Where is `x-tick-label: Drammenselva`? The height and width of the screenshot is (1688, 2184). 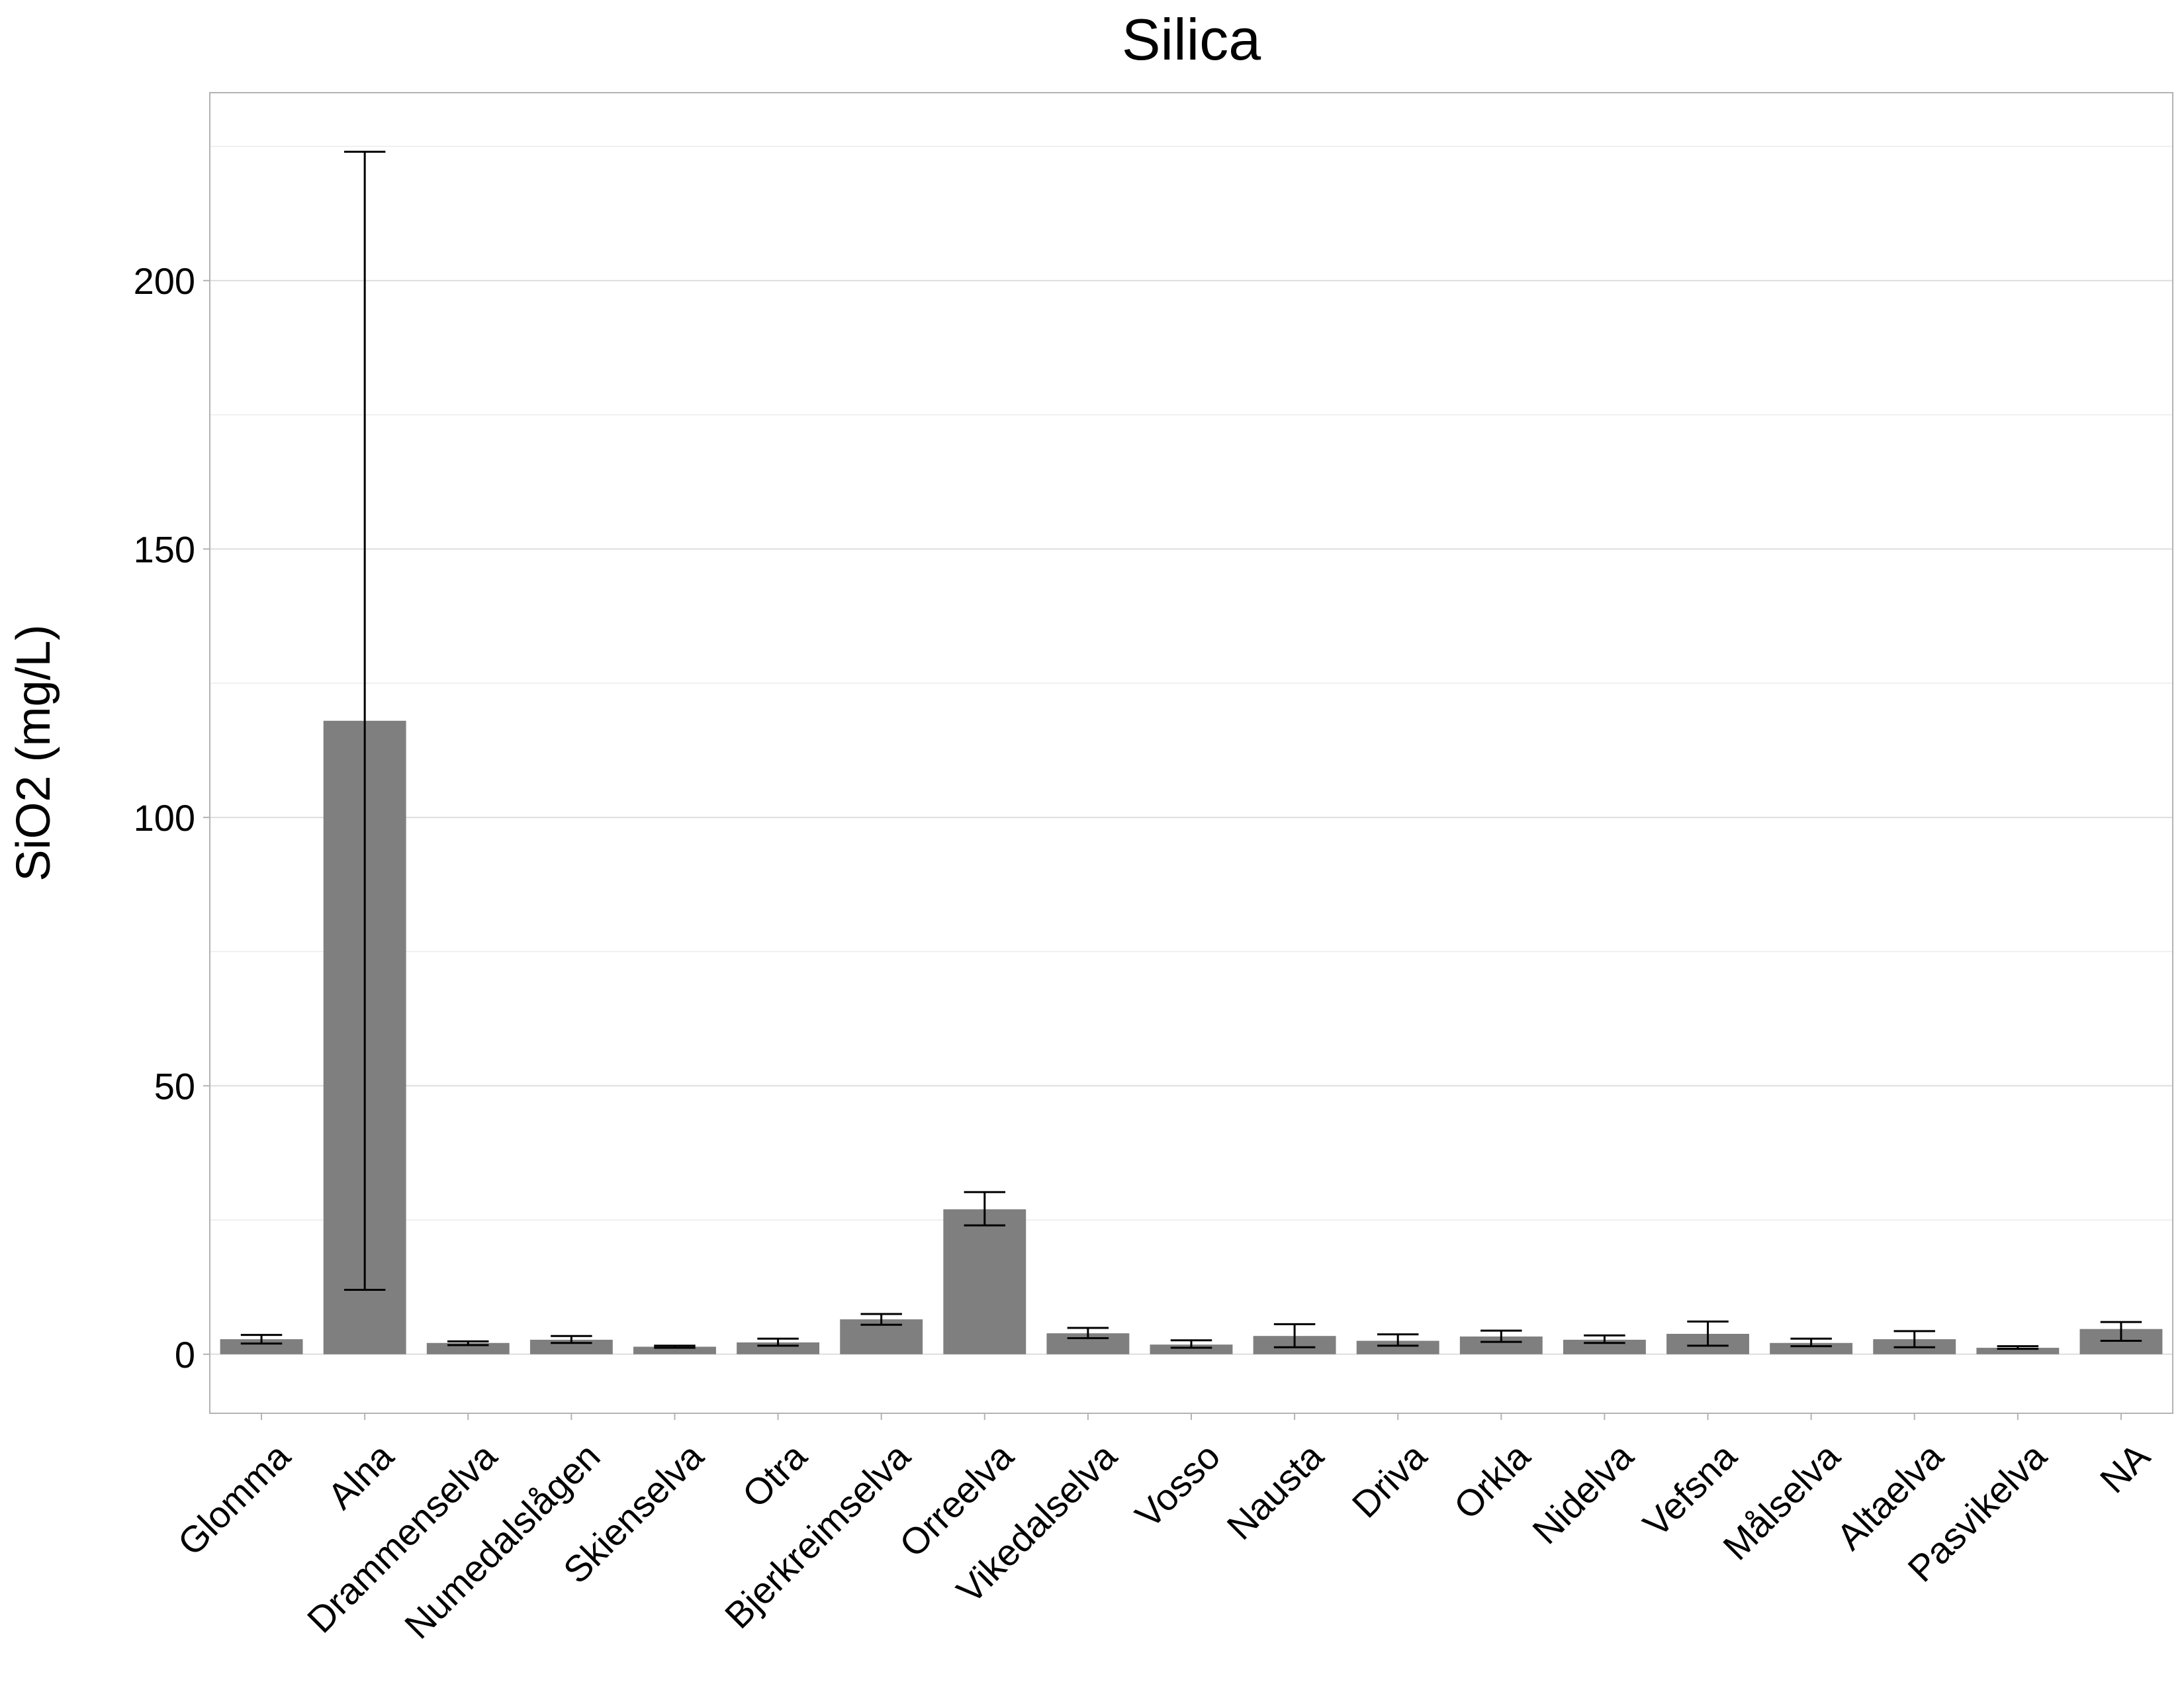 x-tick-label: Drammenselva is located at coordinates (402, 1537).